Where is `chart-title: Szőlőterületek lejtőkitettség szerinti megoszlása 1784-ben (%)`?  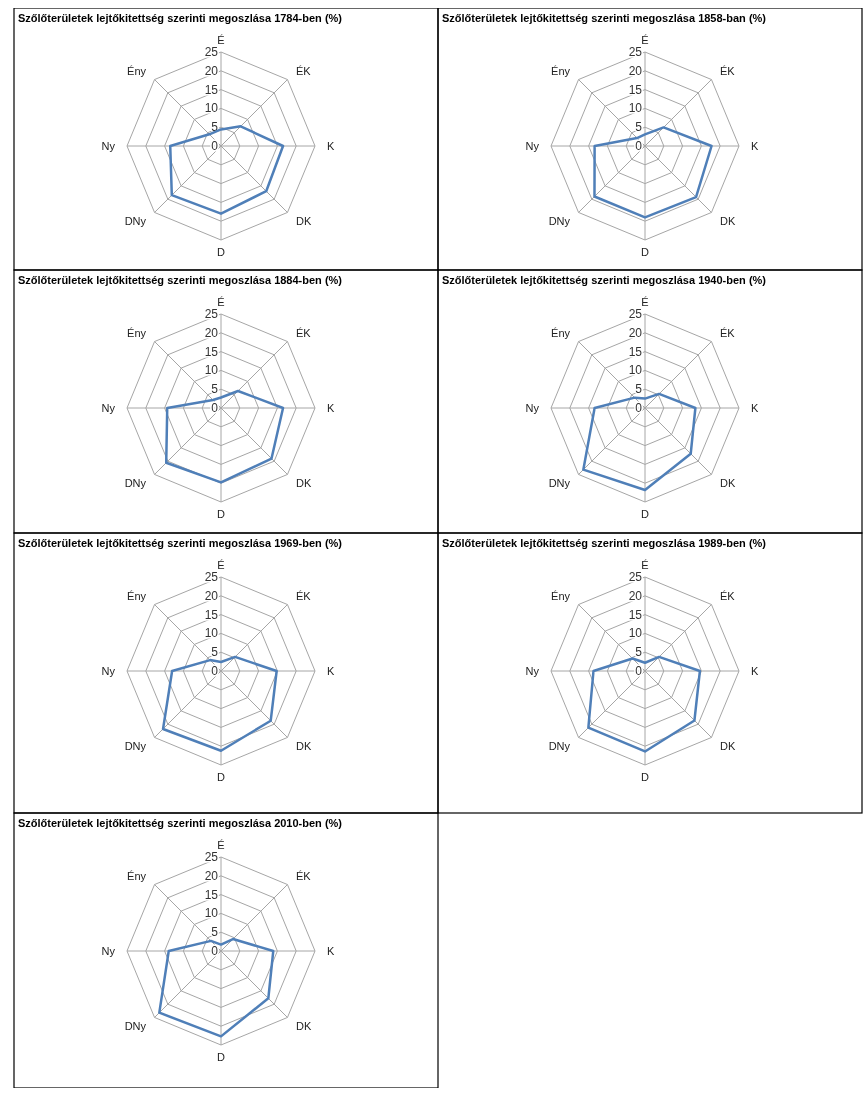 chart-title: Szőlőterületek lejtőkitettség szerinti megoszlása 1784-ben (%) is located at coordinates (180, 18).